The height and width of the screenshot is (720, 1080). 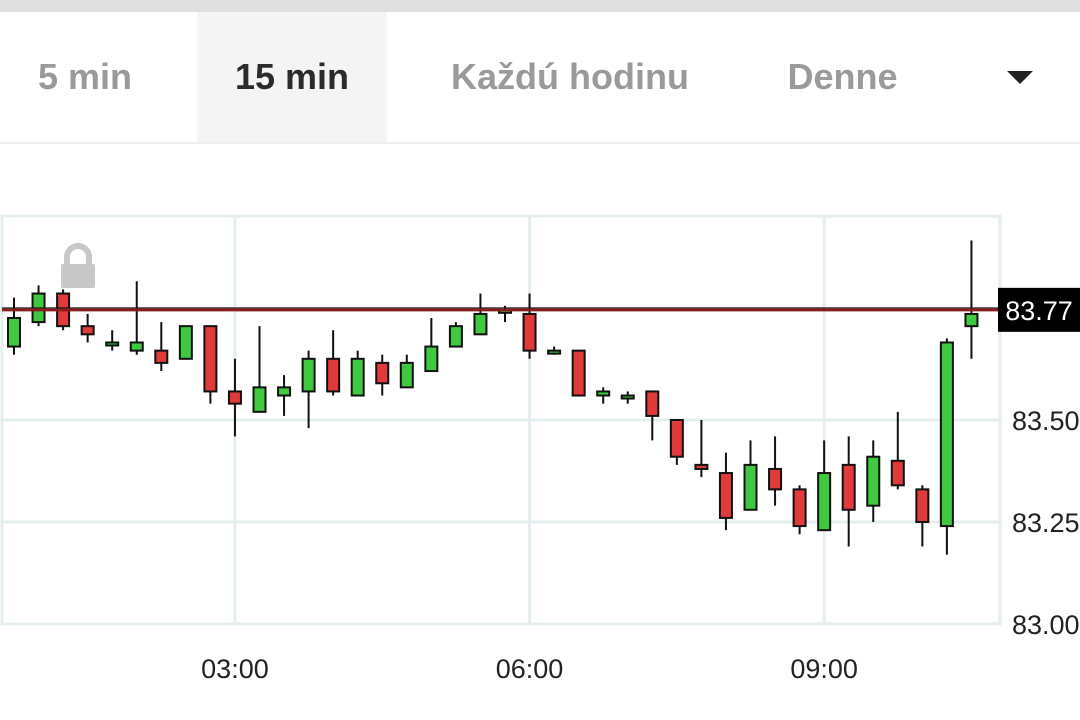 What do you see at coordinates (292, 77) in the screenshot?
I see `tab-15-min: 15 min` at bounding box center [292, 77].